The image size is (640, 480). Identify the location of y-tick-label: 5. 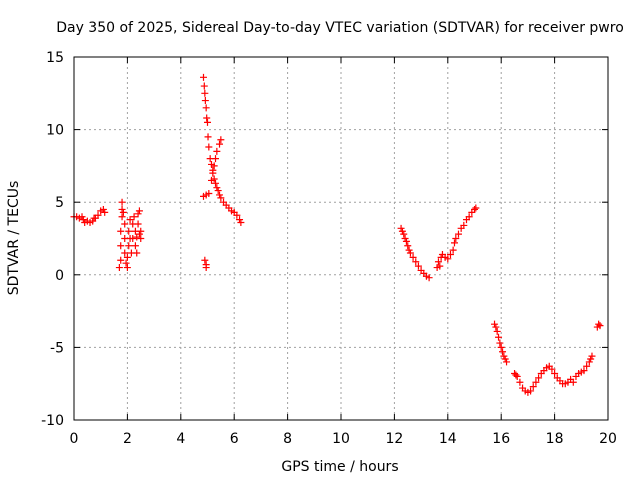
(59, 203).